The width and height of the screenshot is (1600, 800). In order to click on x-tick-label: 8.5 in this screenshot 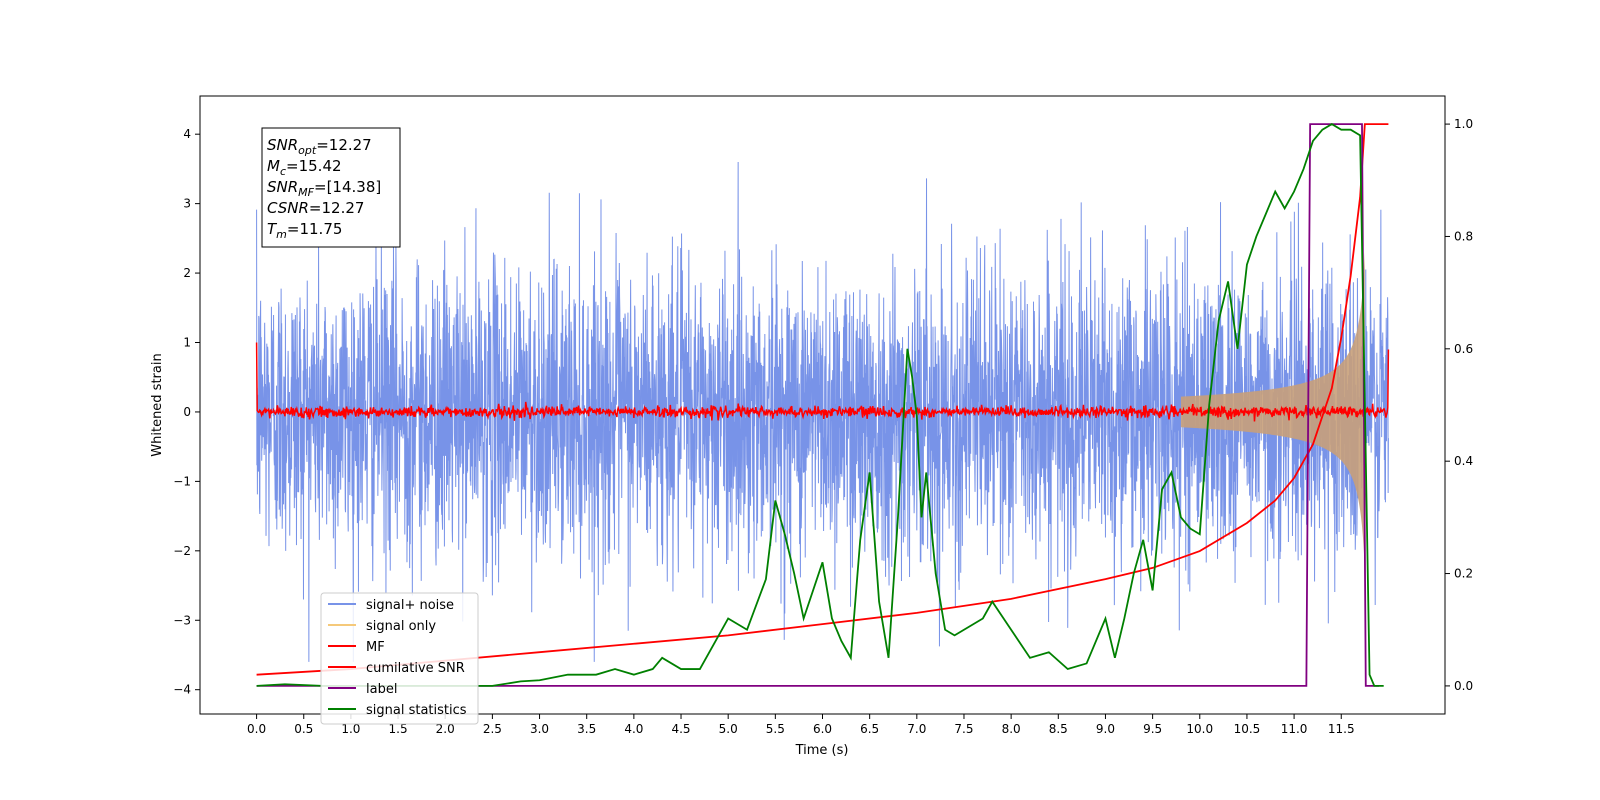, I will do `click(1058, 729)`.